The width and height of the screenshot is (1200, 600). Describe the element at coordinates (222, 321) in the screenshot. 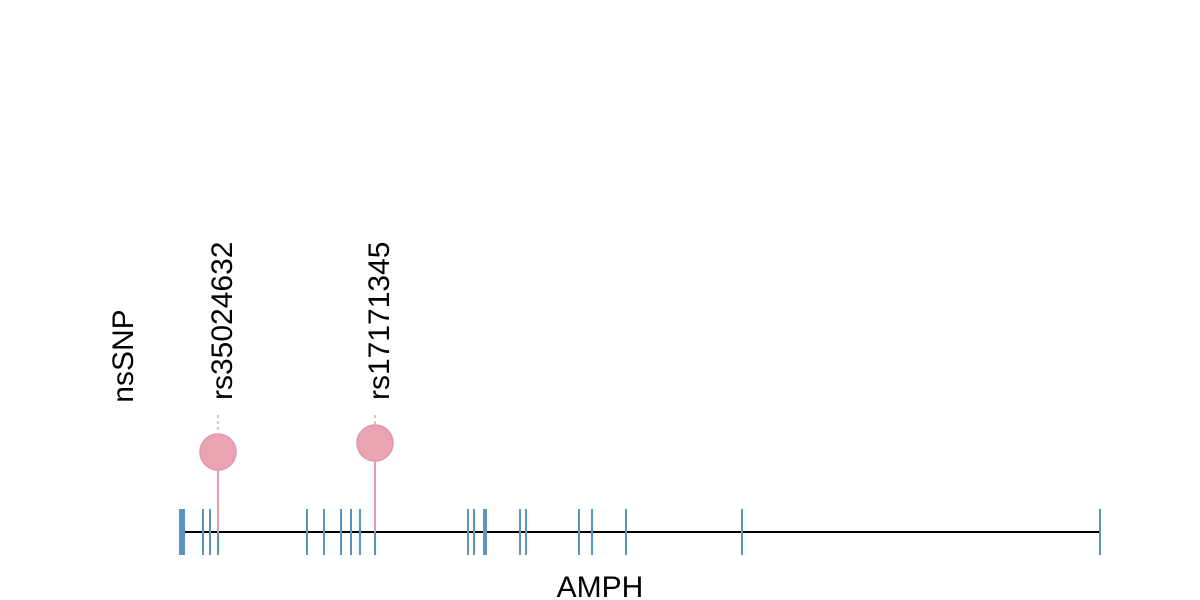

I see `snp-label: rs35024632` at that location.